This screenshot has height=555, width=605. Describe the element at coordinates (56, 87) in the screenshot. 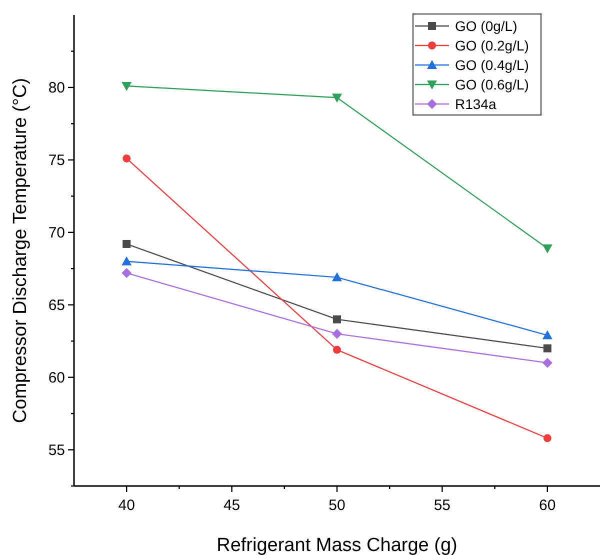

I see `y-tick-label: 80` at that location.